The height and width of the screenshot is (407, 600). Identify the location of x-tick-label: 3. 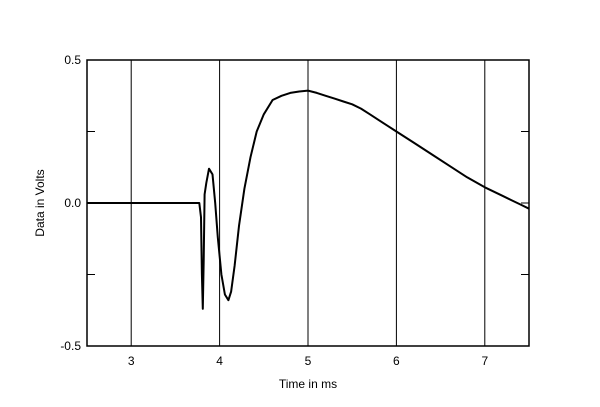
(131, 361).